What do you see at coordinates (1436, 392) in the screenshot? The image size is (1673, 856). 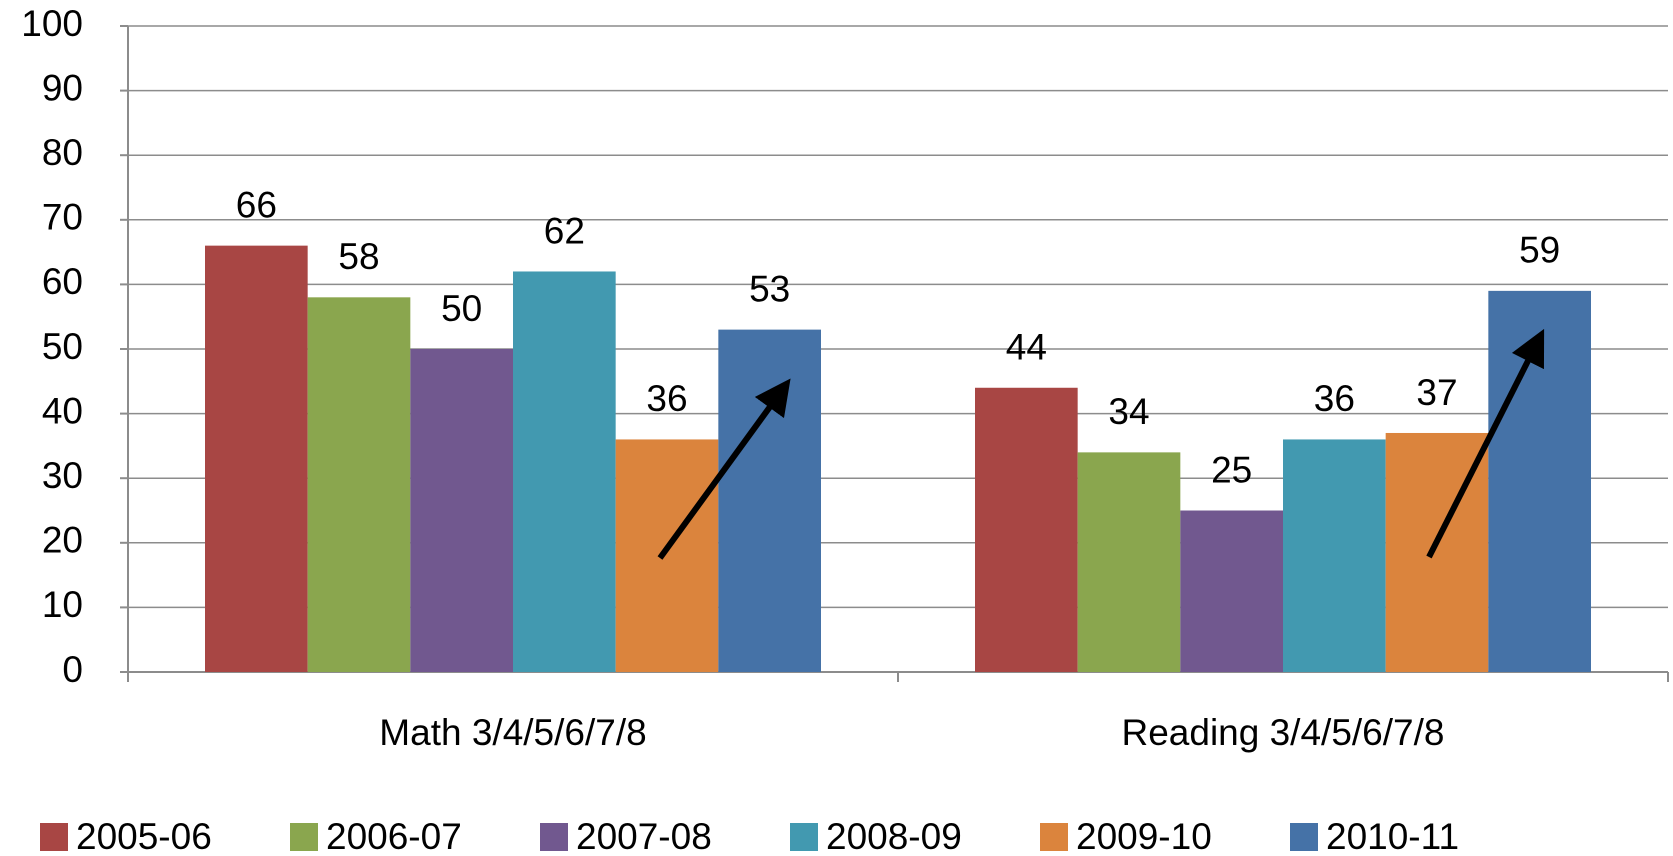 I see `data-label: 37` at bounding box center [1436, 392].